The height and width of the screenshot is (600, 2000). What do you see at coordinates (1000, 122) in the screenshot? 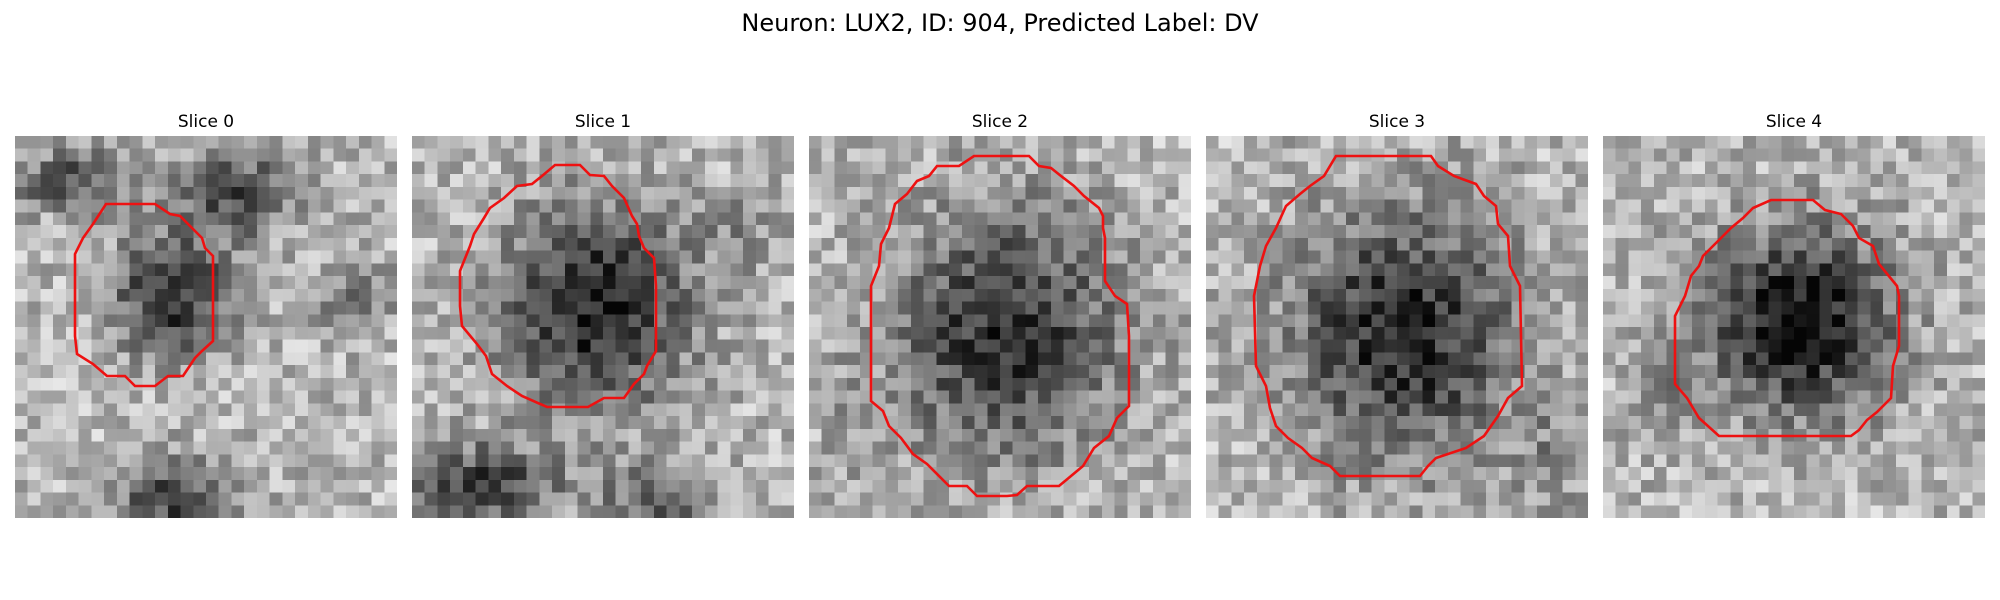
I see `slice-title: Slice 2` at bounding box center [1000, 122].